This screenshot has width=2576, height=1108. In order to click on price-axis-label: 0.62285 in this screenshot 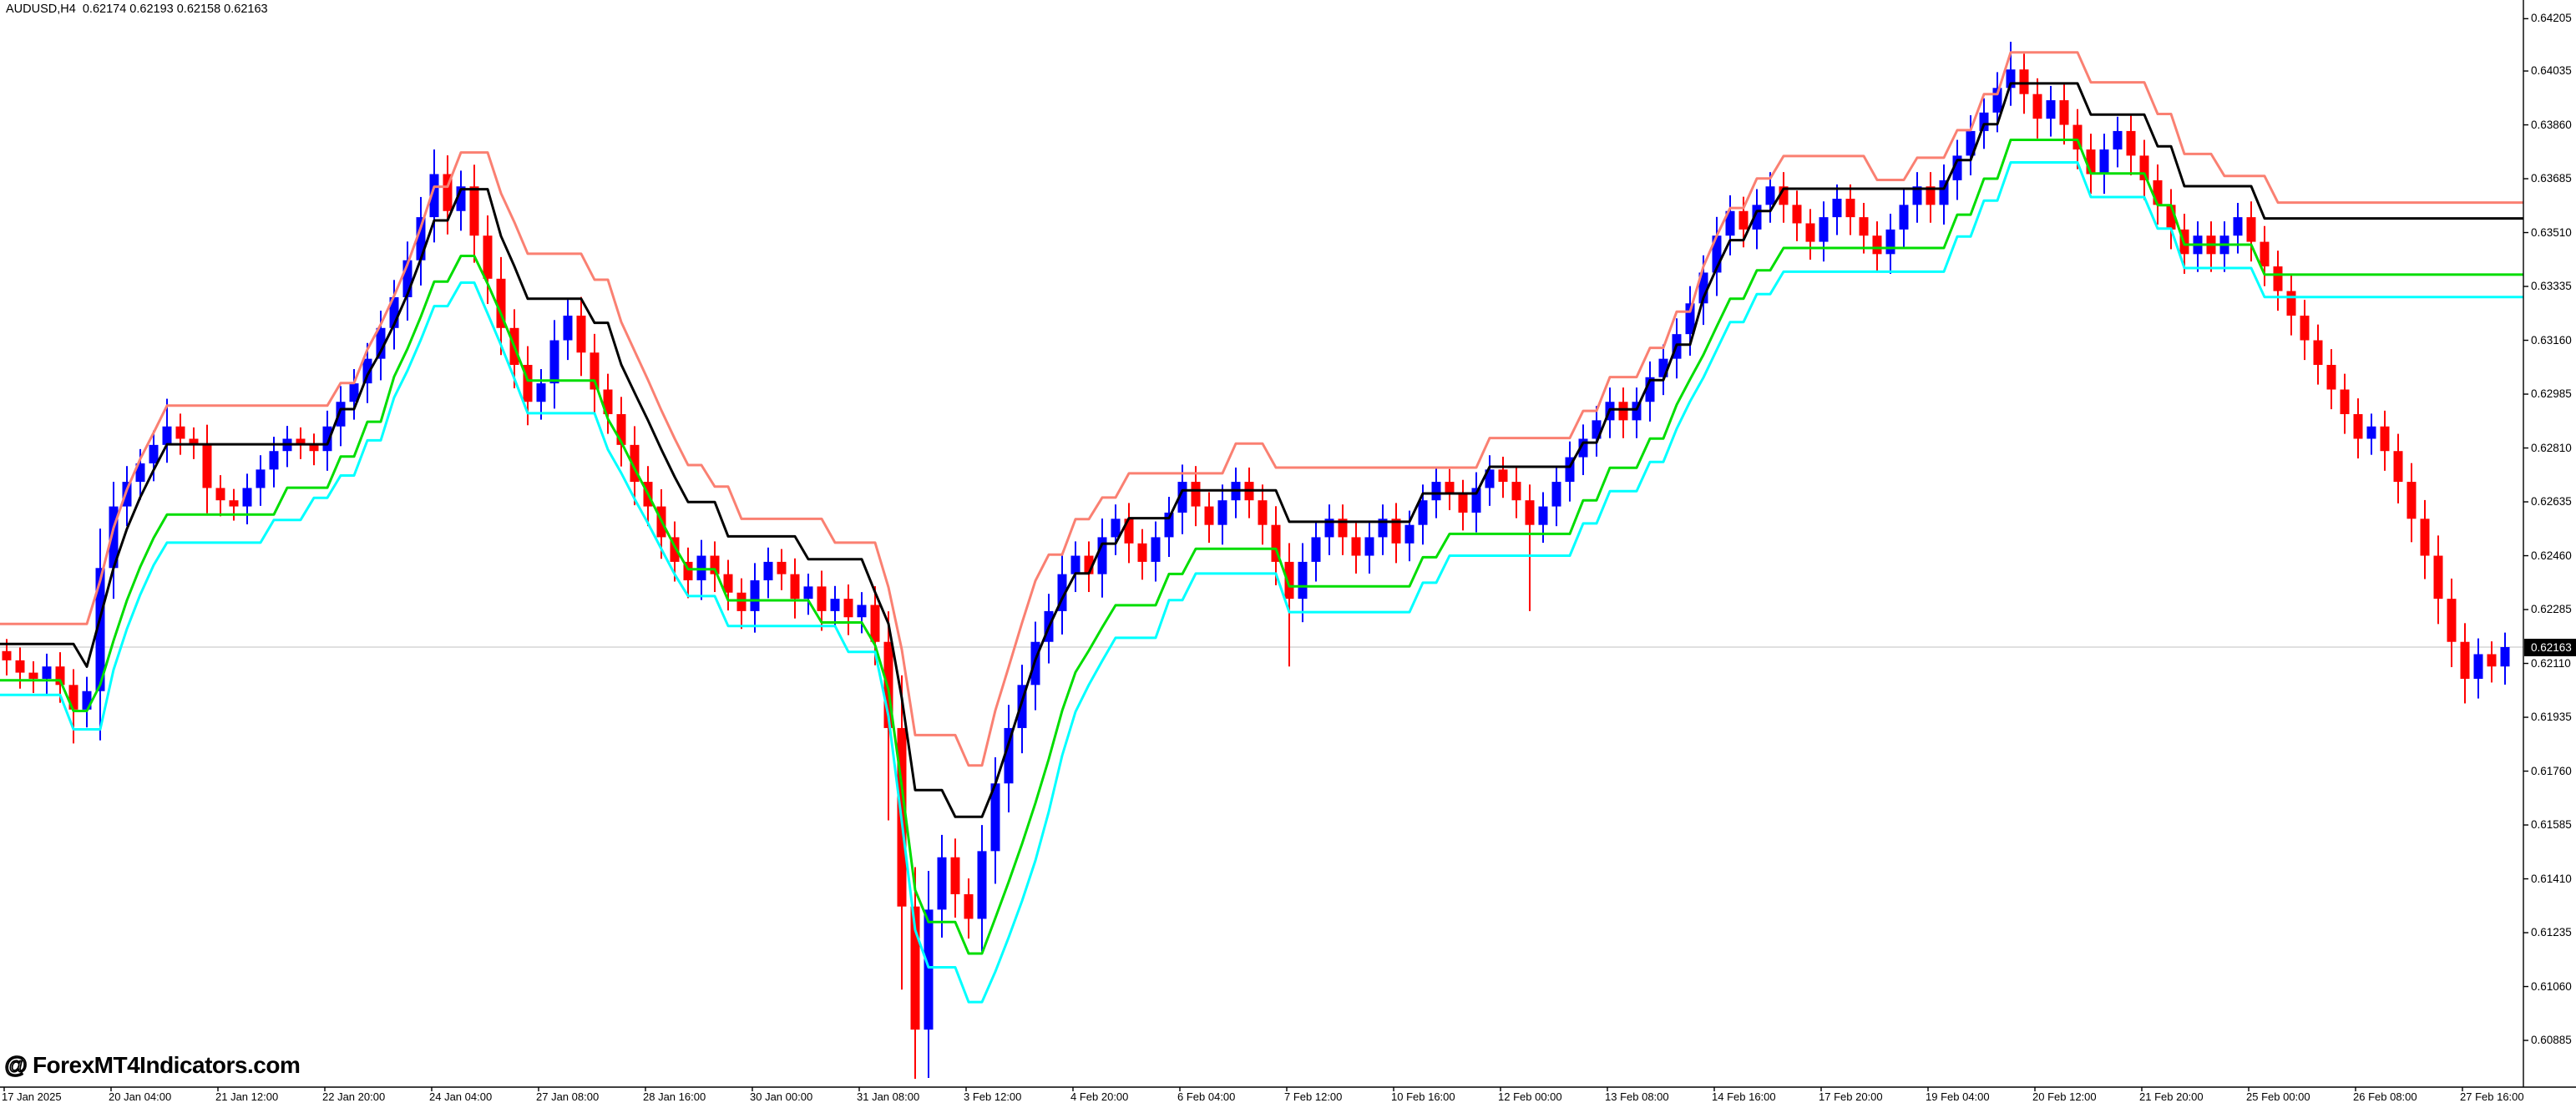, I will do `click(2551, 609)`.